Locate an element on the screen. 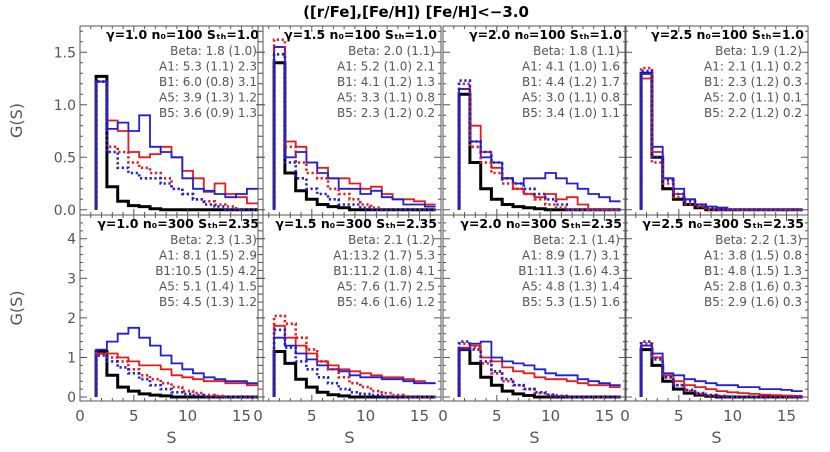 The image size is (830, 452). panel-stat: B5: 2.2 (1.2) 0.2 is located at coordinates (753, 113).